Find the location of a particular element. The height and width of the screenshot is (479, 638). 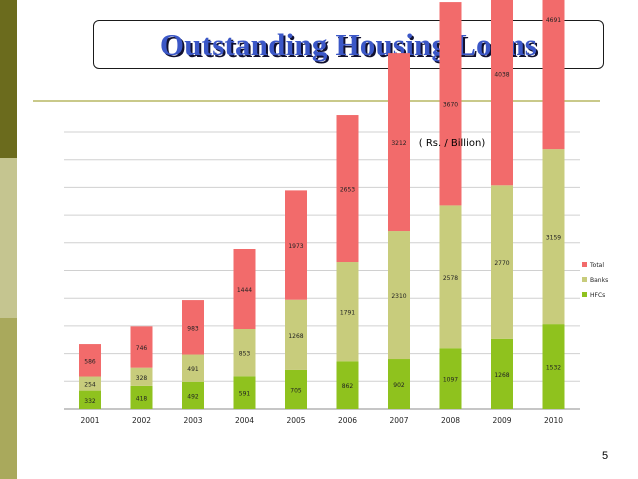

data-label-hfcs-2009: 1268 is located at coordinates (501, 375).